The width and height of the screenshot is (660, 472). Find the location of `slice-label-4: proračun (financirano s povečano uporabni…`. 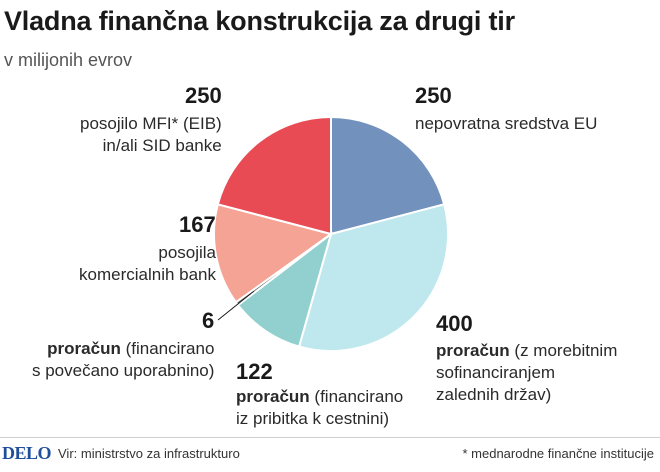

slice-label-4: proračun (financirano s povečano uporabni… is located at coordinates (123, 359).